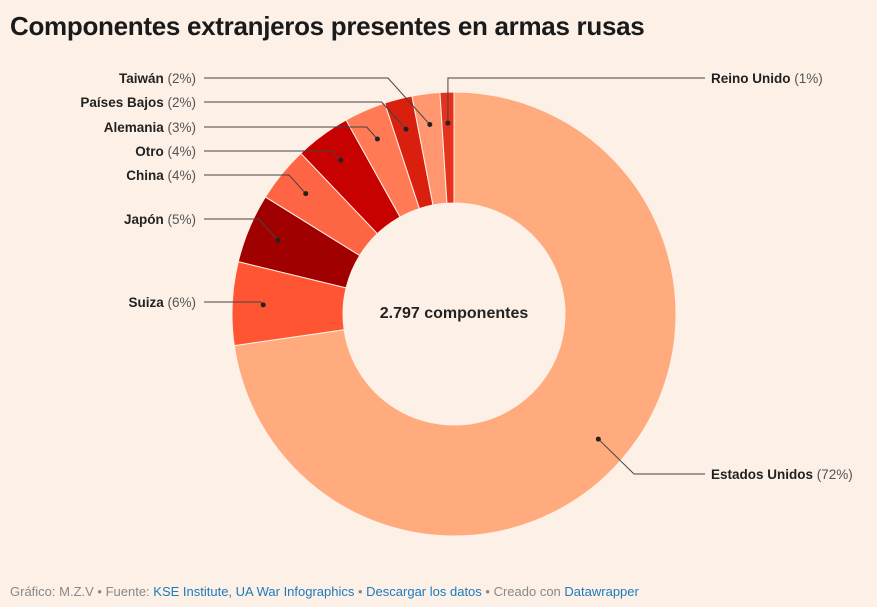 Image resolution: width=877 pixels, height=607 pixels. What do you see at coordinates (254, 591) in the screenshot?
I see `source-link: KSE Institute, UA War Infographics` at bounding box center [254, 591].